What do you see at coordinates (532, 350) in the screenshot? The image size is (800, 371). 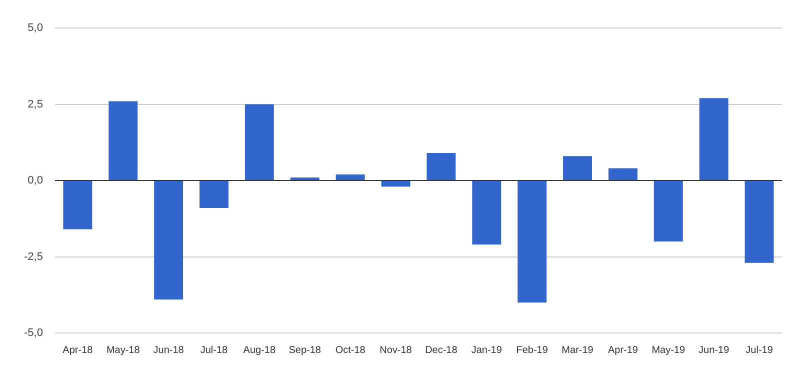 I see `x-tick-label: Feb-19` at bounding box center [532, 350].